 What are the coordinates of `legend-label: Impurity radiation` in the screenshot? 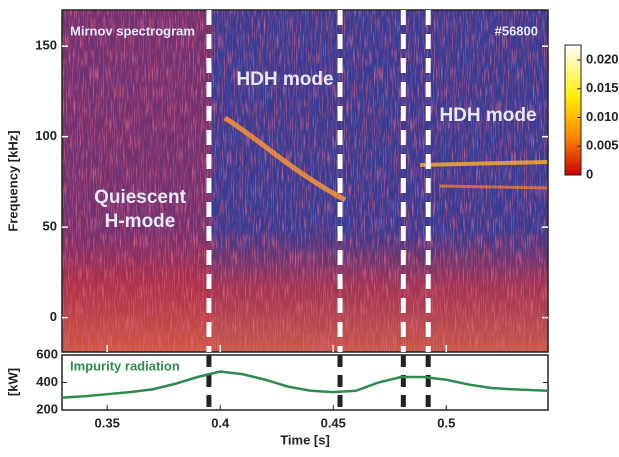 It's located at (125, 365).